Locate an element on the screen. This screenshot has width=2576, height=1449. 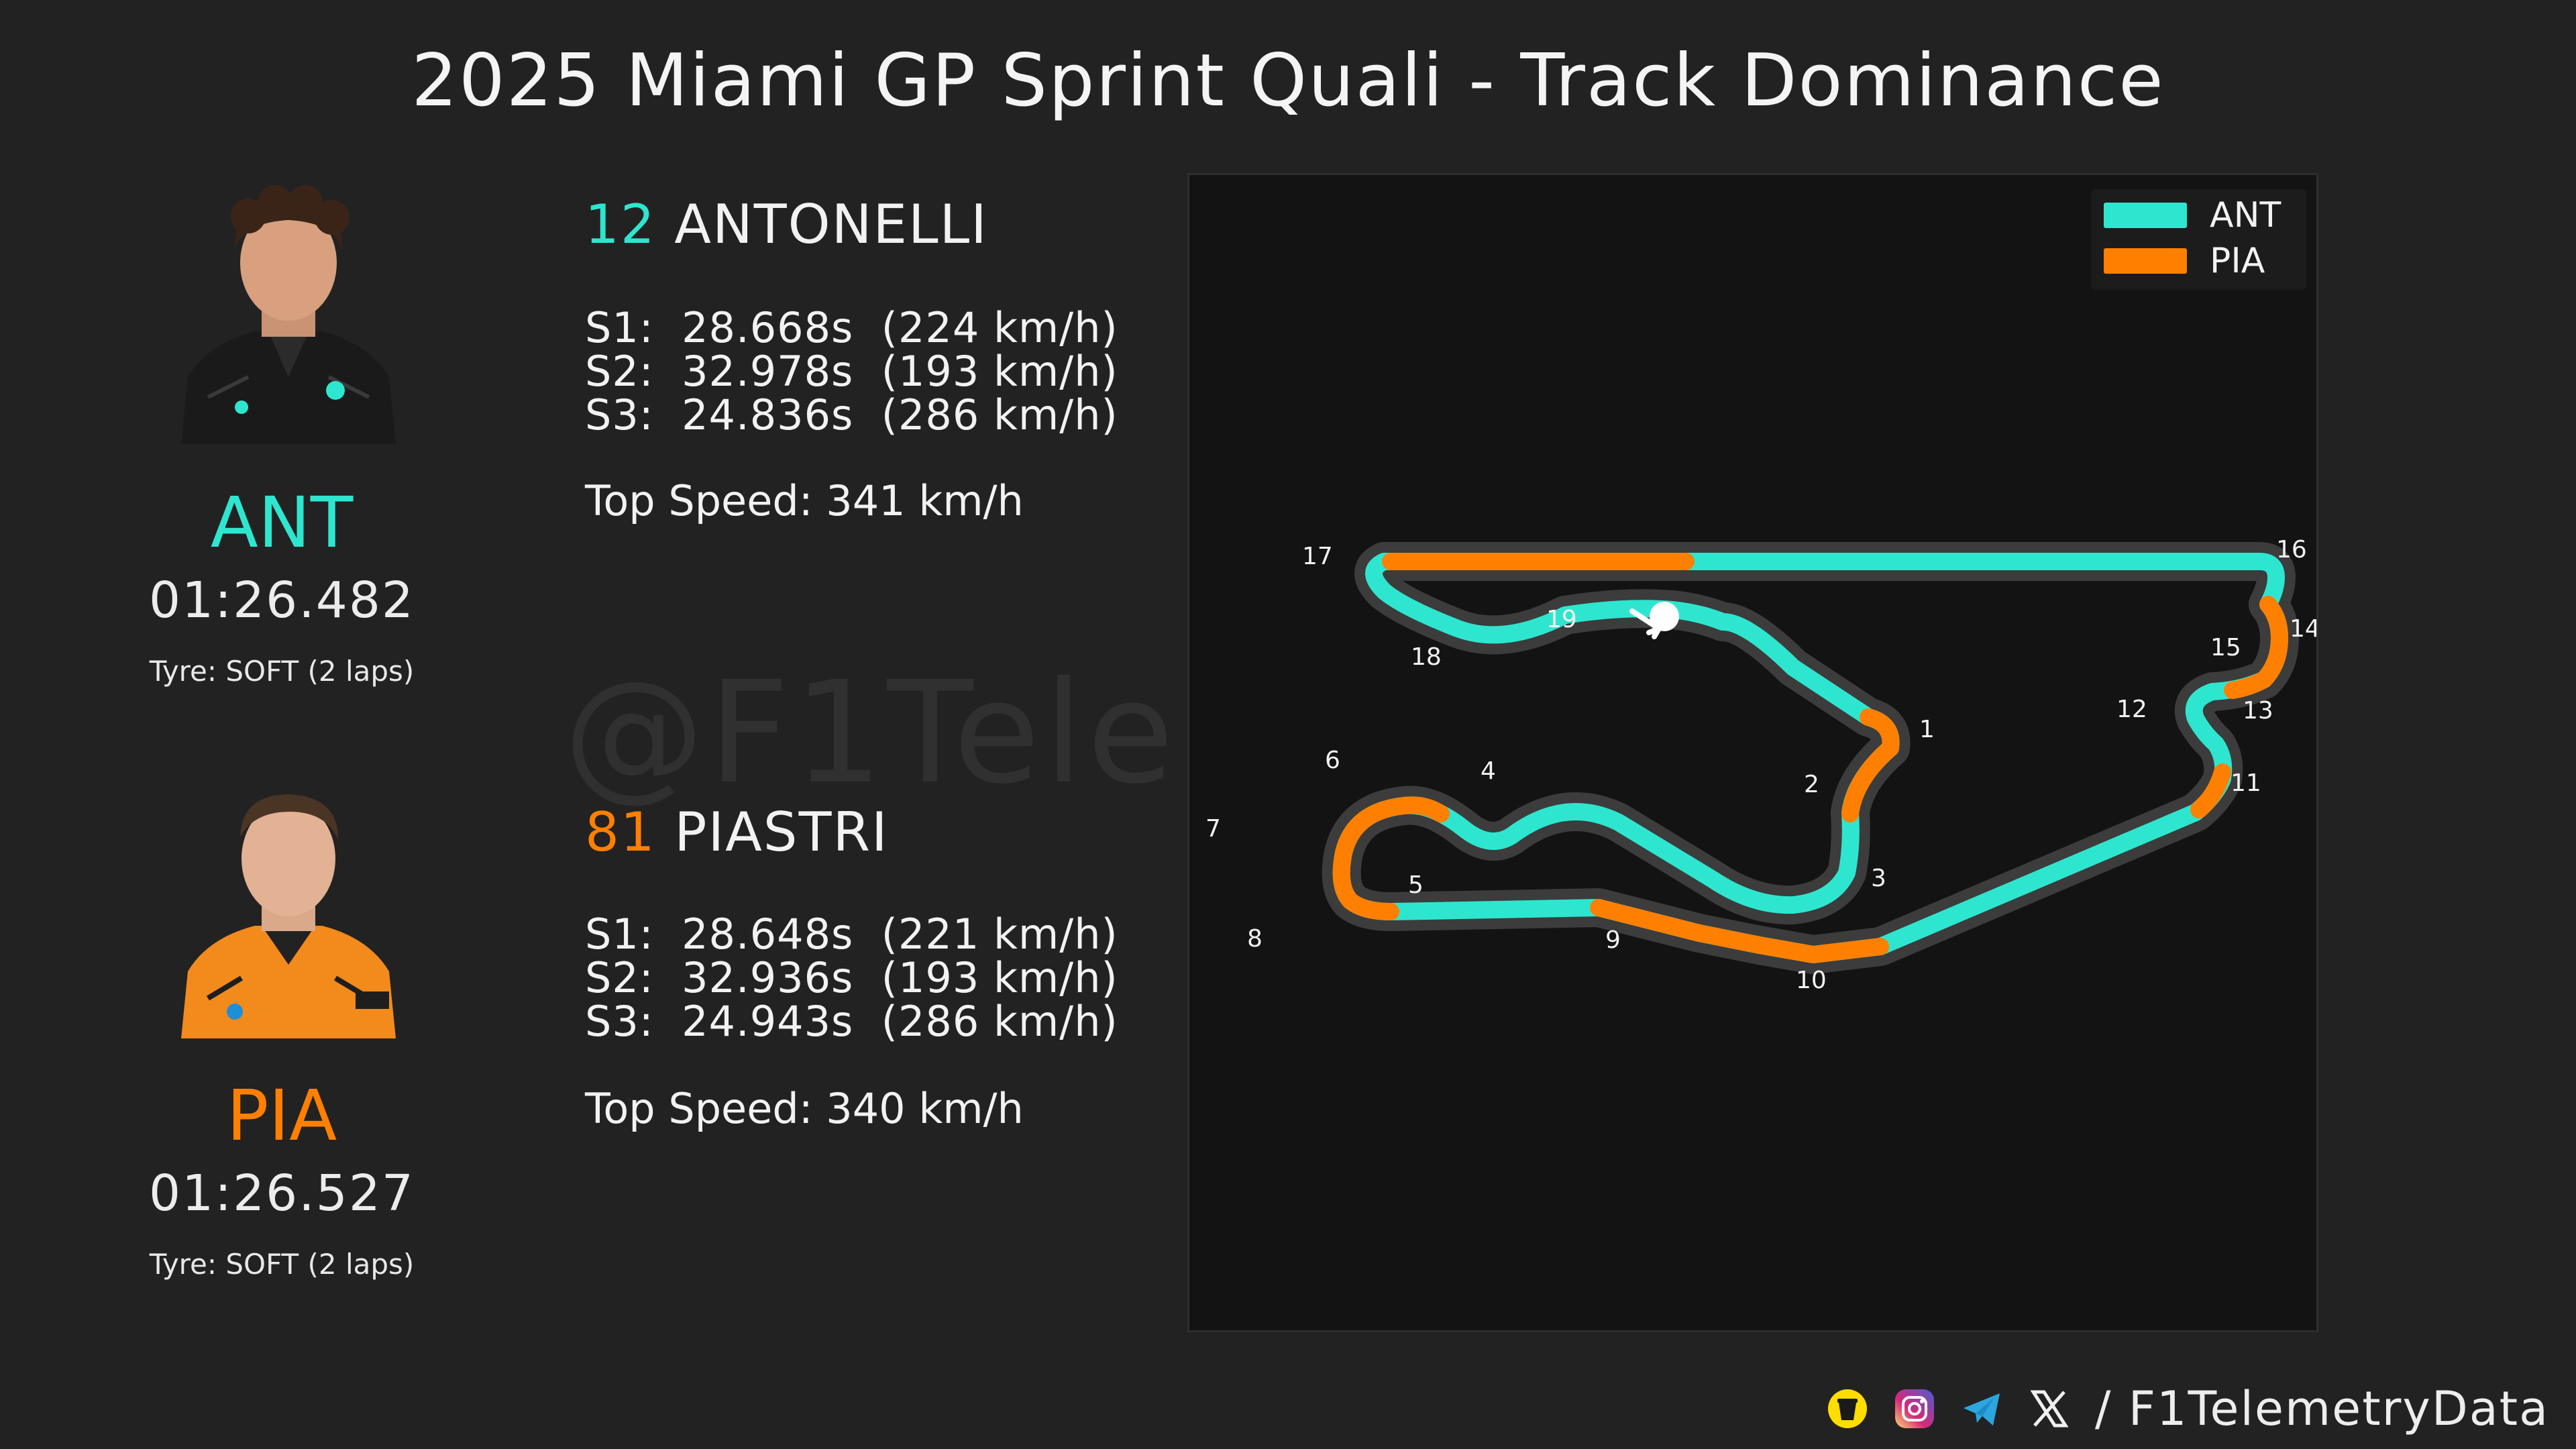
corner-label: 19 is located at coordinates (1561, 619).